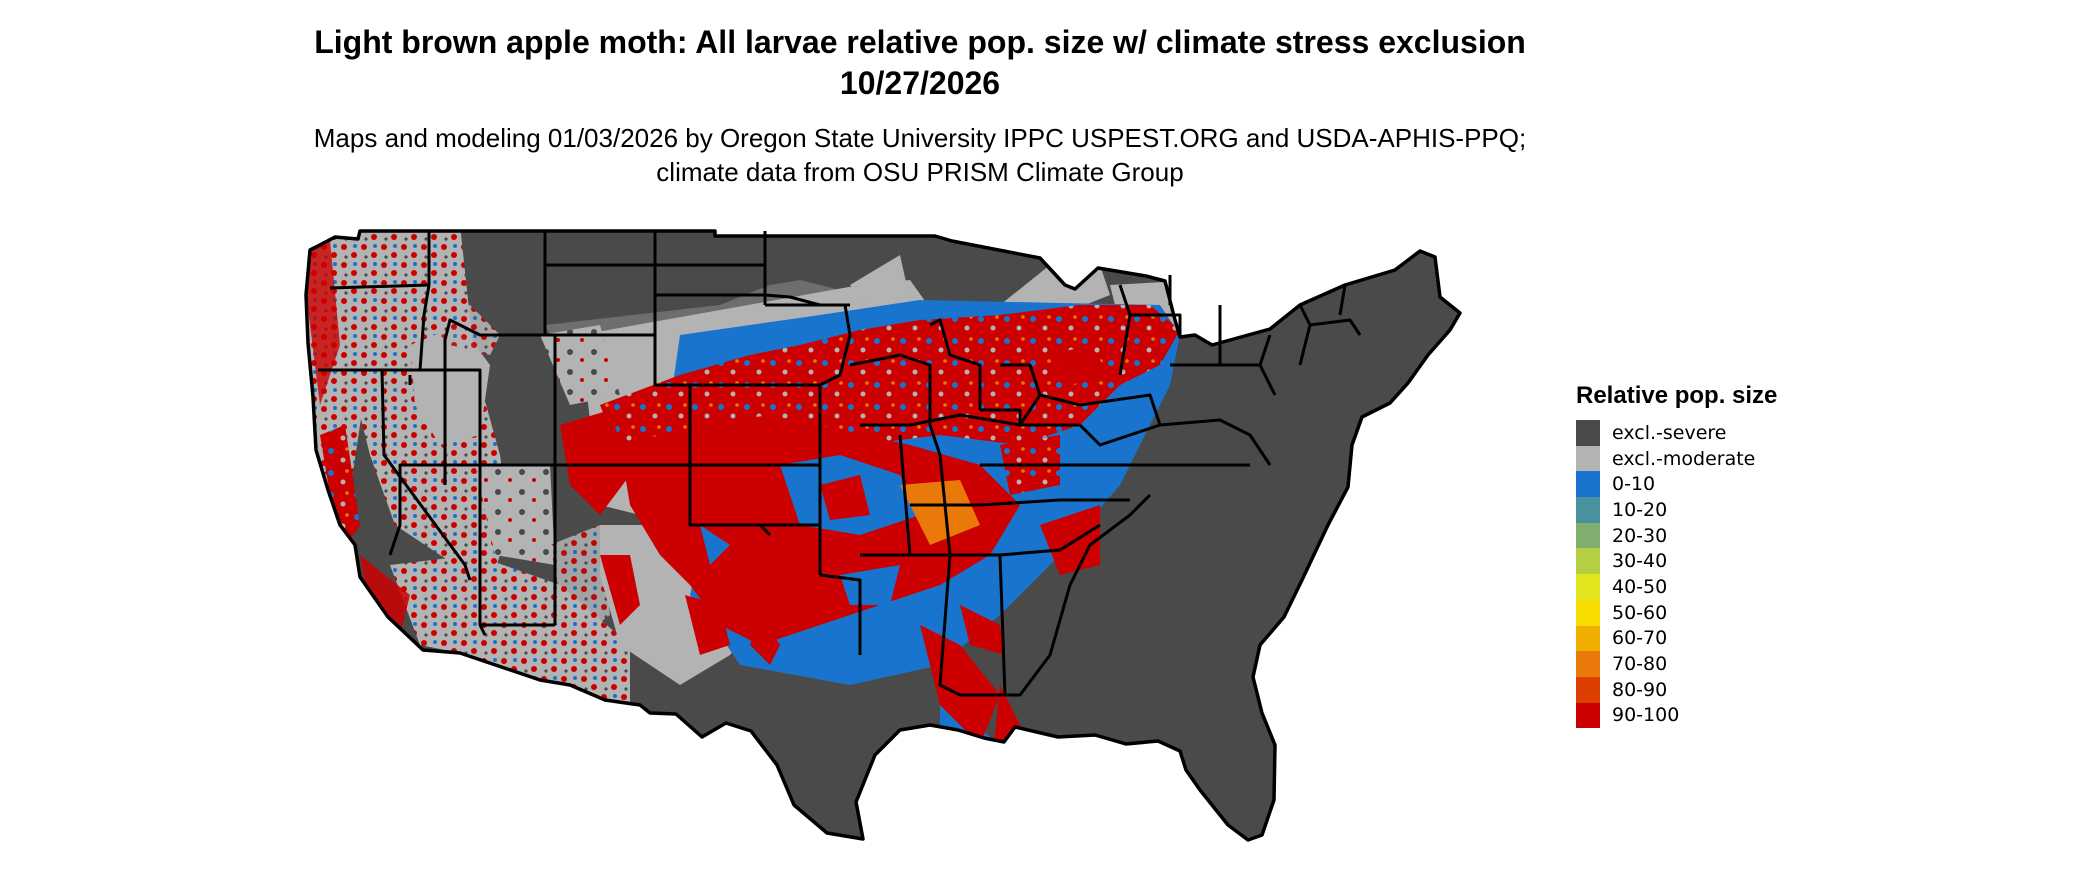  I want to click on legend-item: 20-30, so click(1726, 535).